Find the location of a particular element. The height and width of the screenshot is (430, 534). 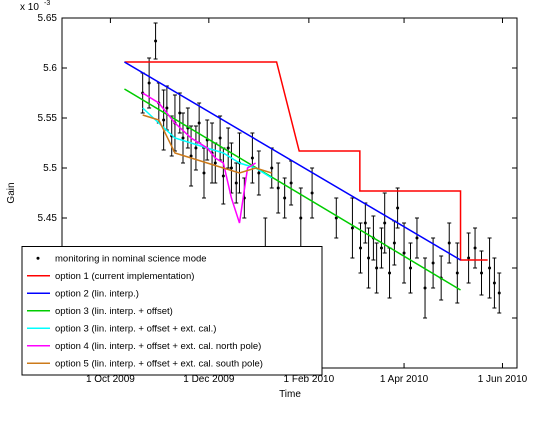

x-tick-label: 1 Oct 2009 is located at coordinates (110, 379).